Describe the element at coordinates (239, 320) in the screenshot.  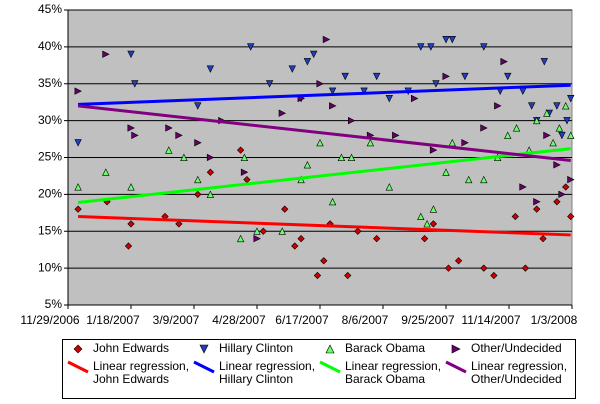
I see `x-tick-label: 4/28/2007` at that location.